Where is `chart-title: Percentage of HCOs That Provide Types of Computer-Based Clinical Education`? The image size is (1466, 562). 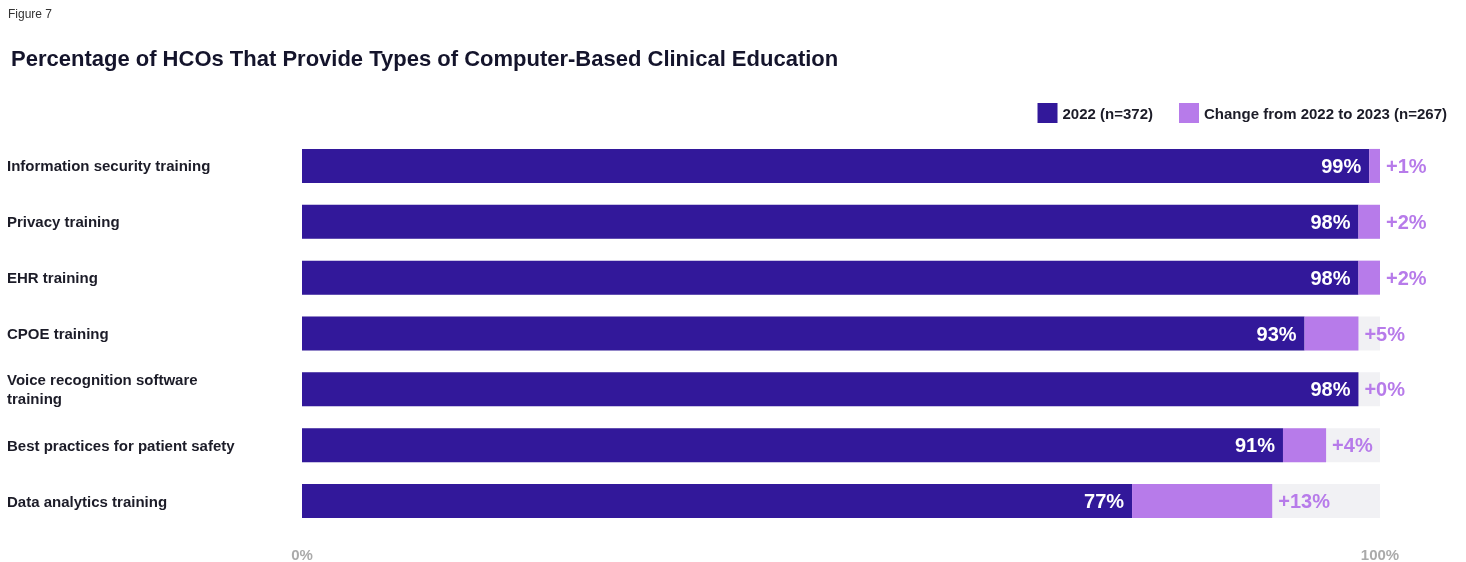
chart-title: Percentage of HCOs That Provide Types of Computer-Based Clinical Education is located at coordinates (425, 58).